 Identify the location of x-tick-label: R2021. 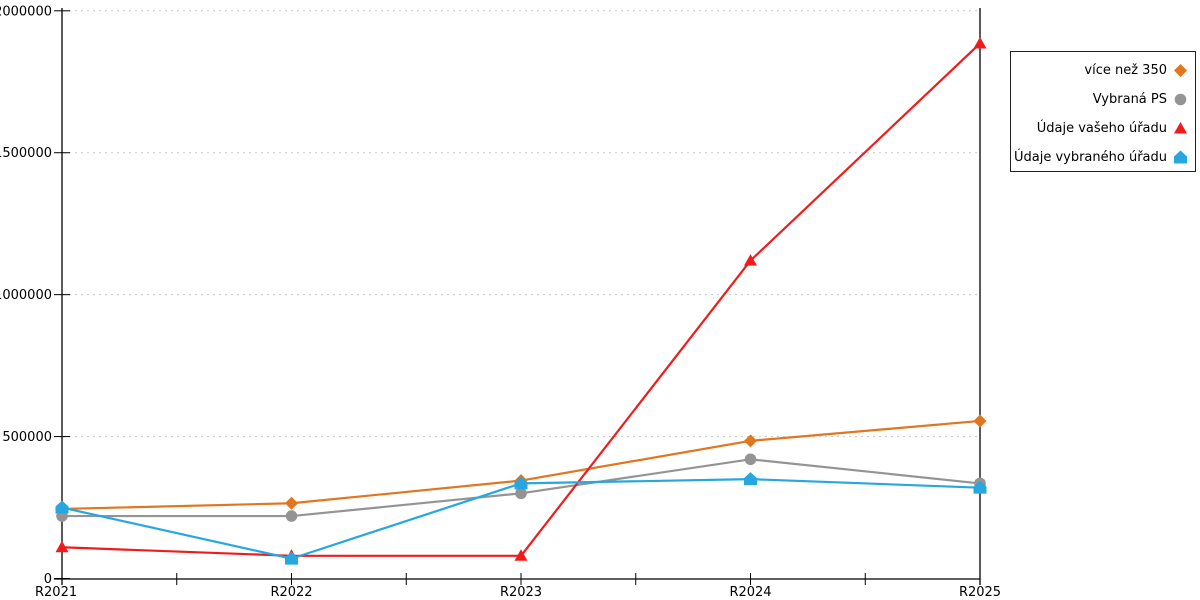
(56, 592).